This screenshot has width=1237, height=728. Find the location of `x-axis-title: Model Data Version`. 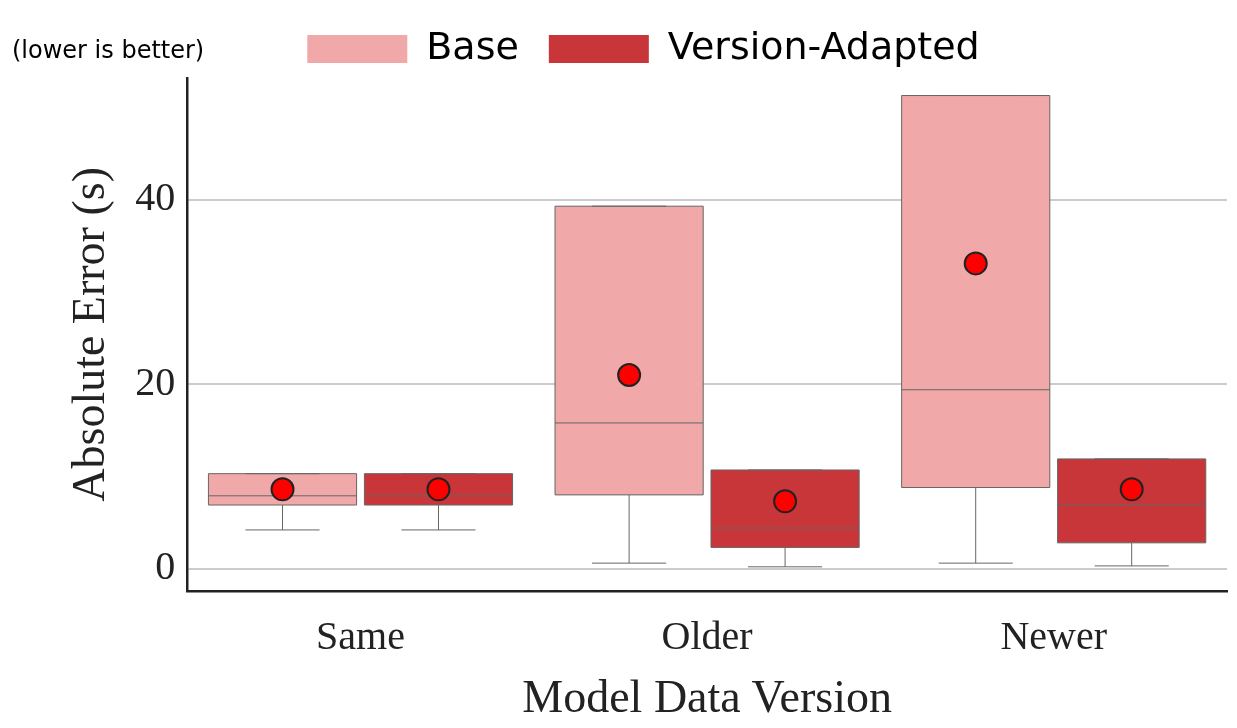

x-axis-title: Model Data Version is located at coordinates (707, 697).